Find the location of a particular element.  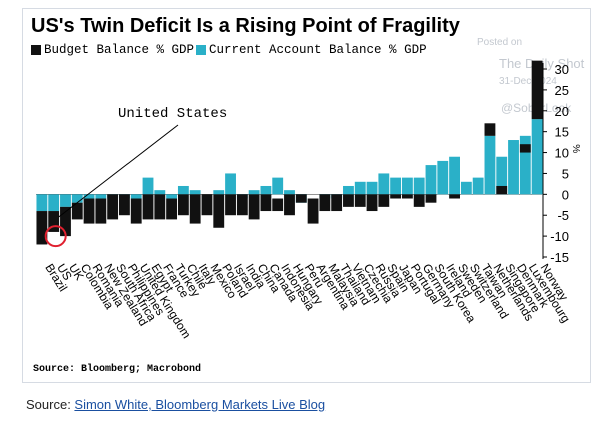

y-tick-label: -5 is located at coordinates (563, 215).